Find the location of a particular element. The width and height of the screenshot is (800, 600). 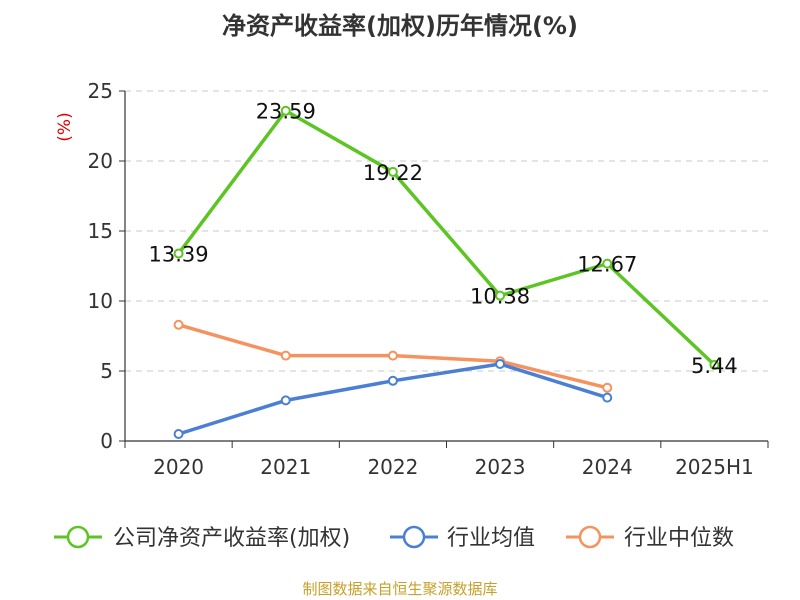

legend-item: 行业中位数 is located at coordinates (650, 538).